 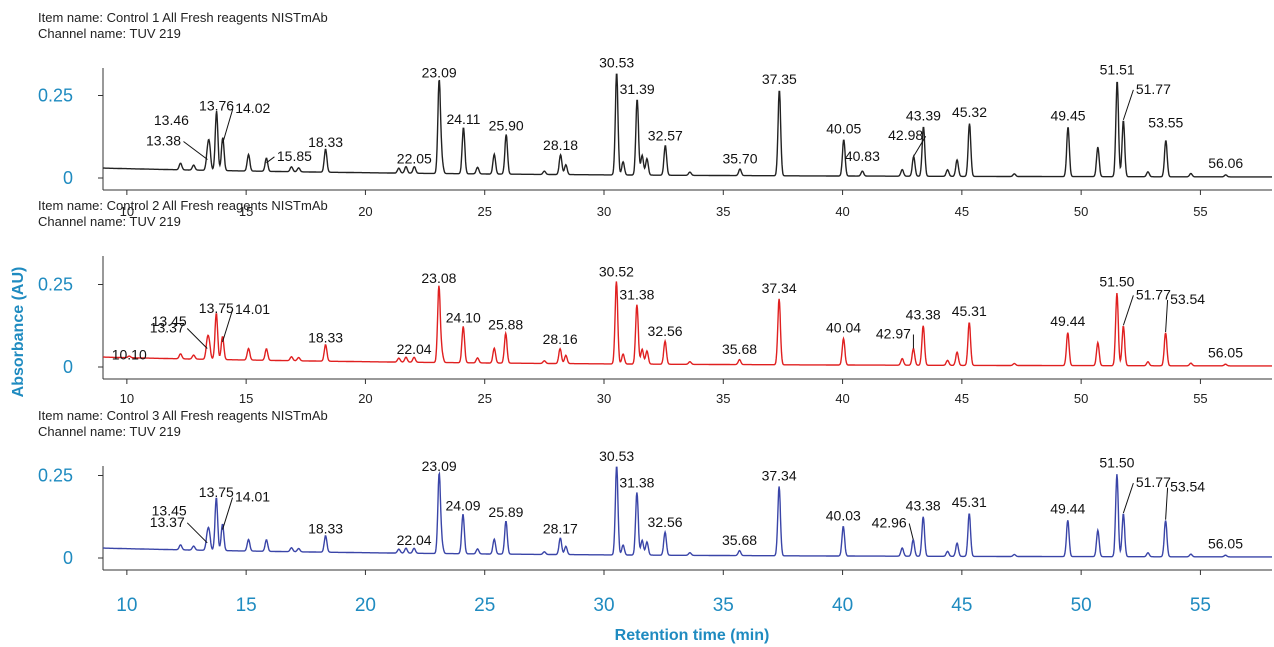 What do you see at coordinates (665, 331) in the screenshot?
I see `peak-label: 32.56` at bounding box center [665, 331].